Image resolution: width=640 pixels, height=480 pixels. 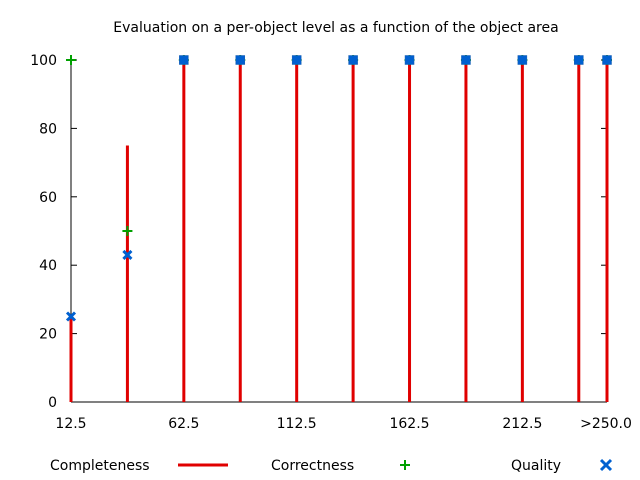 What do you see at coordinates (48, 266) in the screenshot?
I see `y-tick-label-2: 40` at bounding box center [48, 266].